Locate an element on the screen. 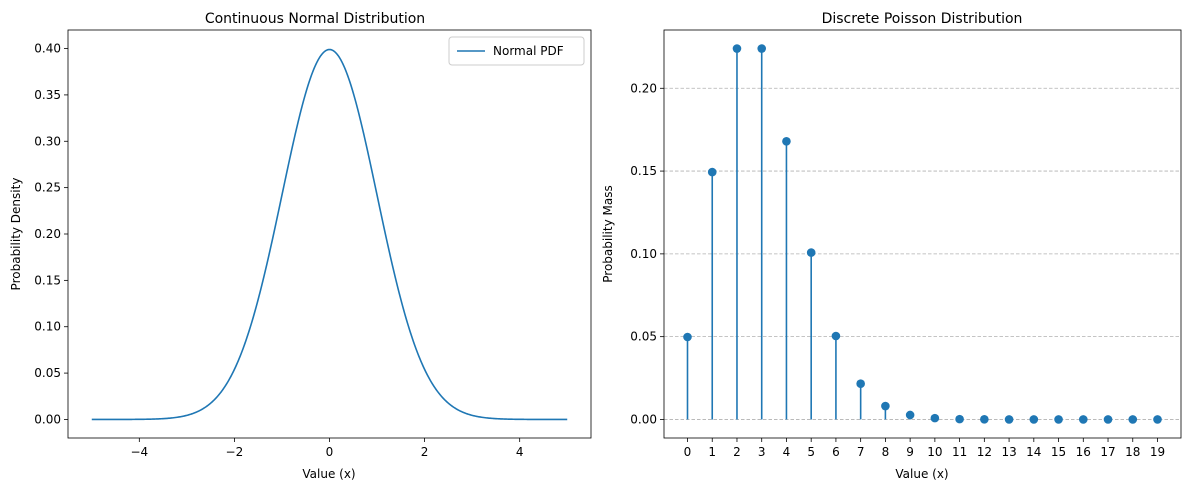  x-tick-label: 1 is located at coordinates (712, 452).